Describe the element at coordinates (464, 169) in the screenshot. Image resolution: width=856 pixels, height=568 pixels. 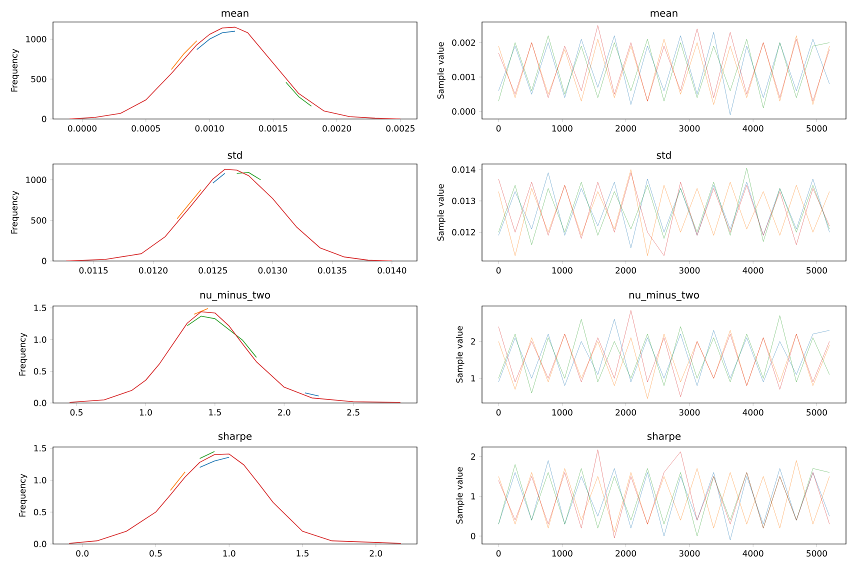
I see `y-tick-label: 0.014` at that location.